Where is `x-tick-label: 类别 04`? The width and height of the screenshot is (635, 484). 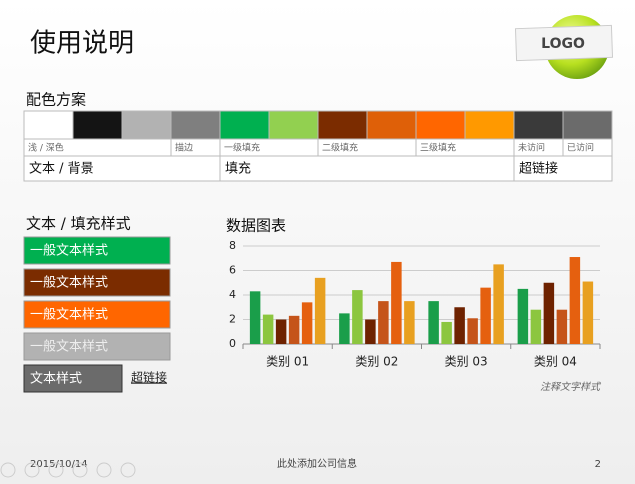
x-tick-label: 类别 04 is located at coordinates (555, 362).